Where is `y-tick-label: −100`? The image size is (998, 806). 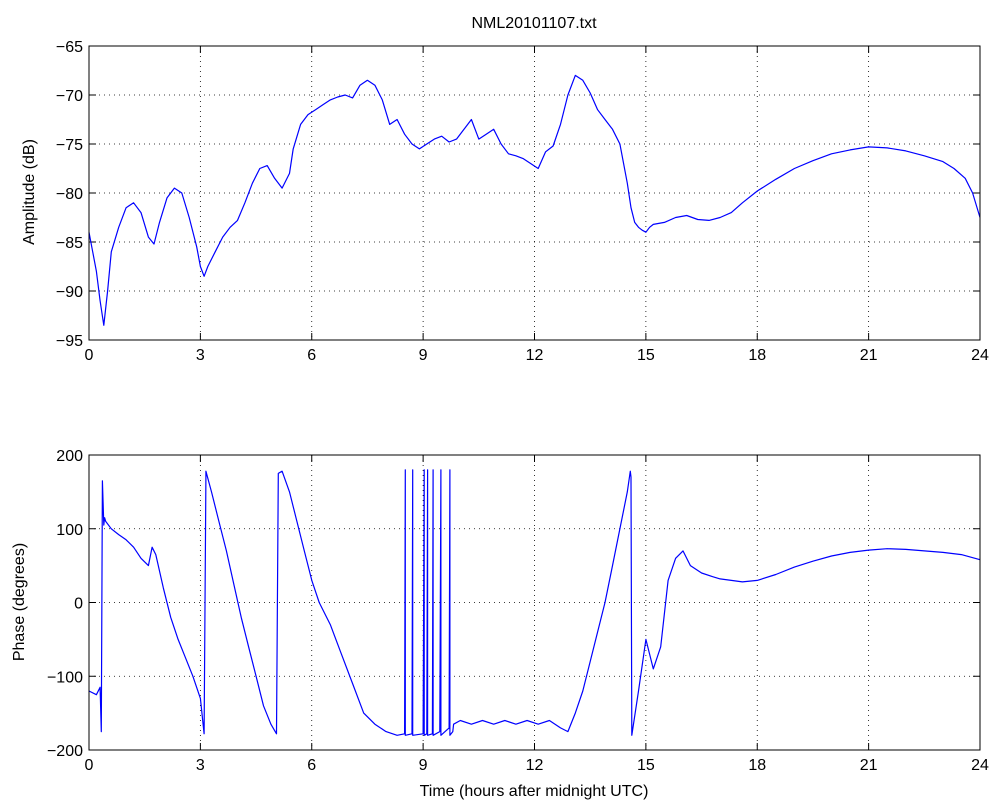
y-tick-label: −100 is located at coordinates (65, 677).